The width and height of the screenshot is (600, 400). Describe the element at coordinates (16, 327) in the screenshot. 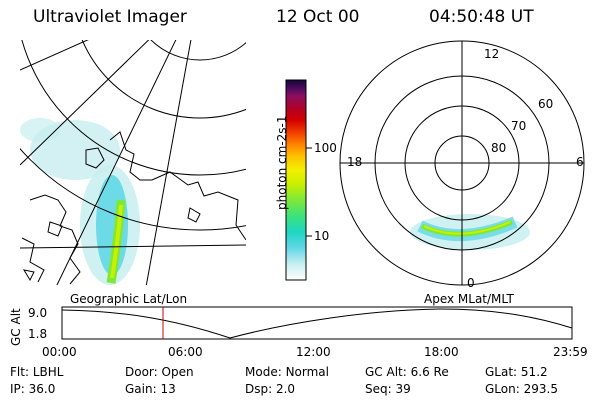

I see `altitude-ylabel: GC Alt` at that location.